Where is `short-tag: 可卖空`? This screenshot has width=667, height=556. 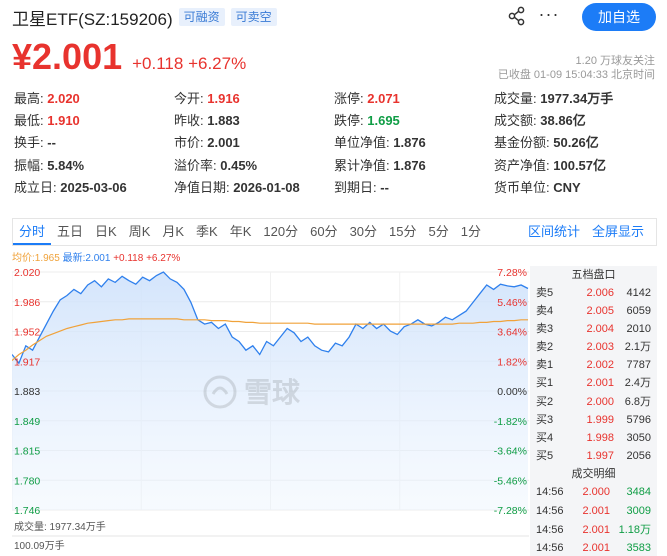 short-tag: 可卖空 is located at coordinates (253, 17).